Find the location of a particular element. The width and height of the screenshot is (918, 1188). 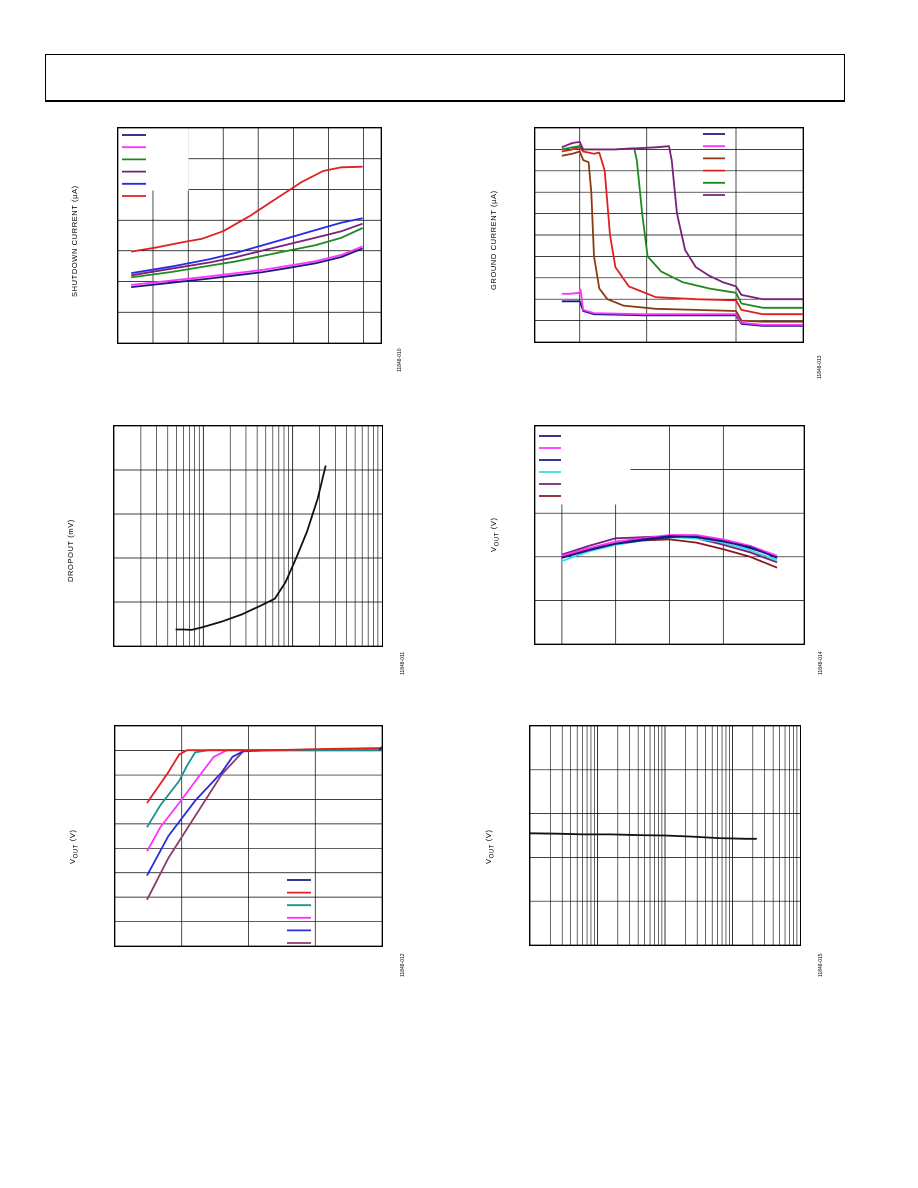

shutdown-figure-number: 11848-010 is located at coordinates (400, 360).